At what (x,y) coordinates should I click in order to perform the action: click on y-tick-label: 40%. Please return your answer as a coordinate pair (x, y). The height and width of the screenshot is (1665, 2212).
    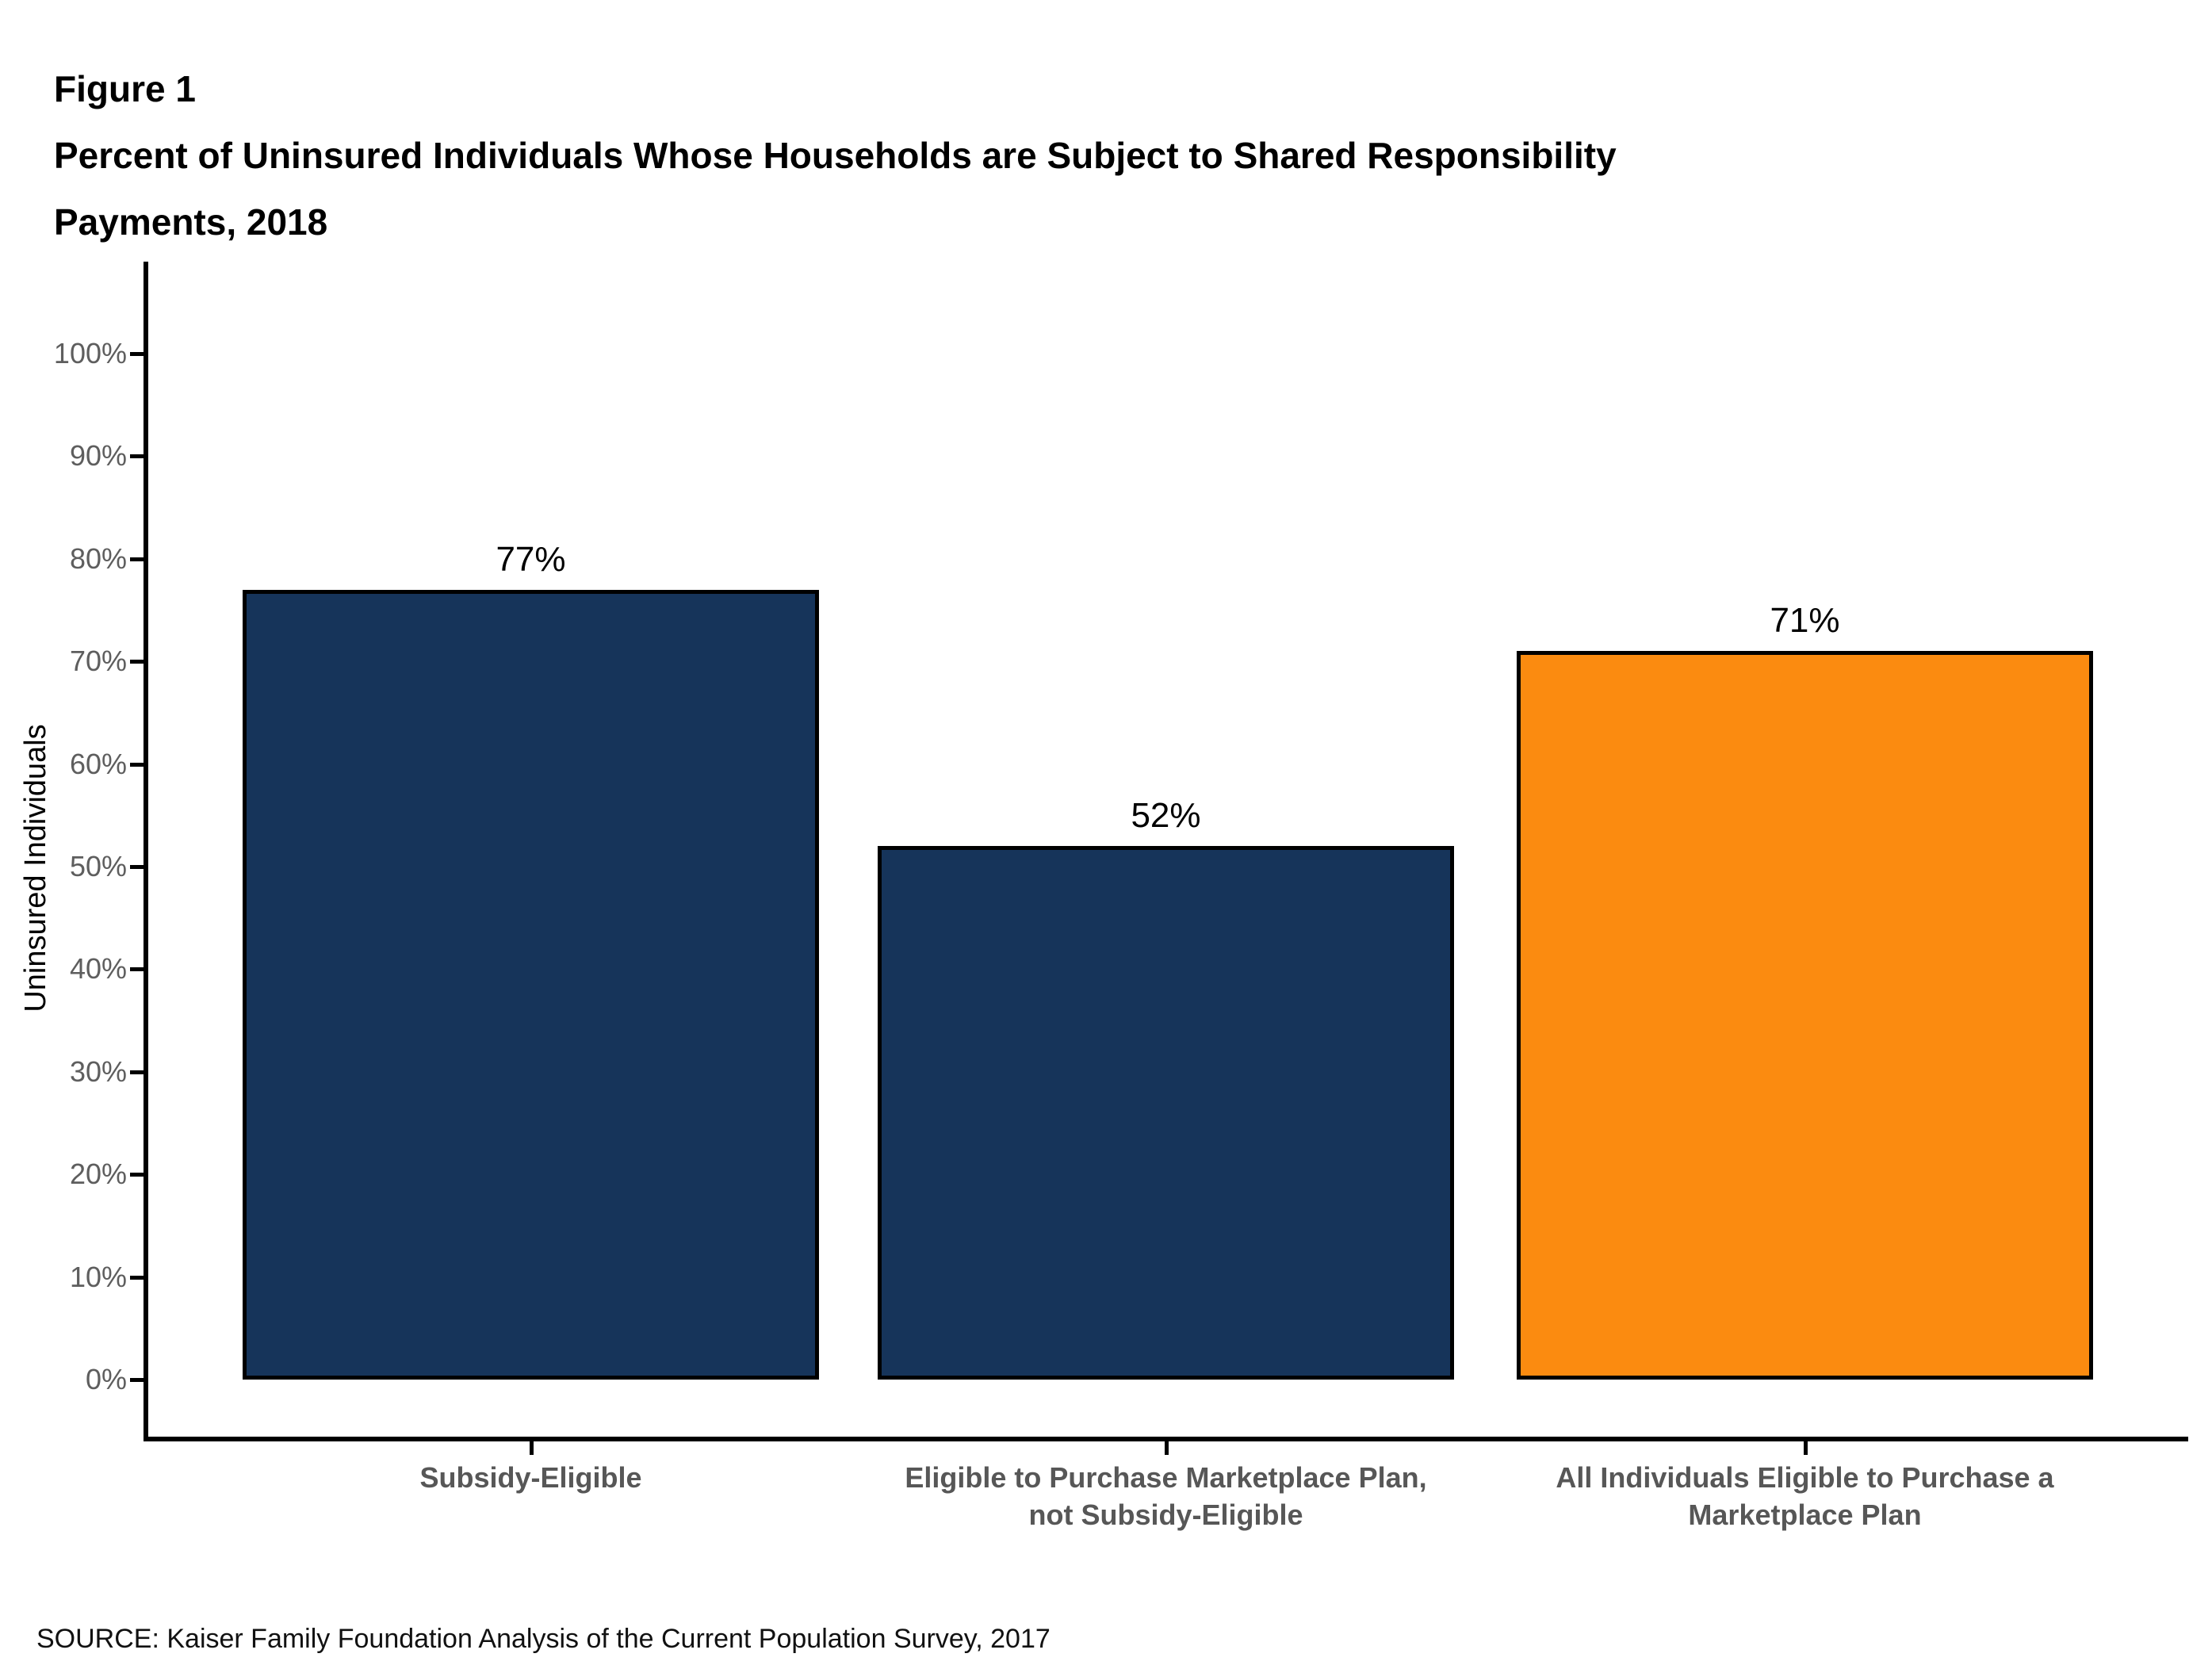
    Looking at the image, I should click on (98, 969).